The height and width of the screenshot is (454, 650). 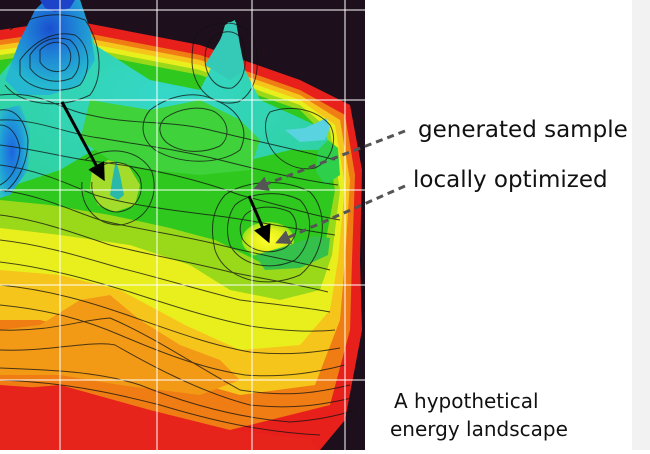 I want to click on caption-line-1: A hypothetical, so click(x=466, y=401).